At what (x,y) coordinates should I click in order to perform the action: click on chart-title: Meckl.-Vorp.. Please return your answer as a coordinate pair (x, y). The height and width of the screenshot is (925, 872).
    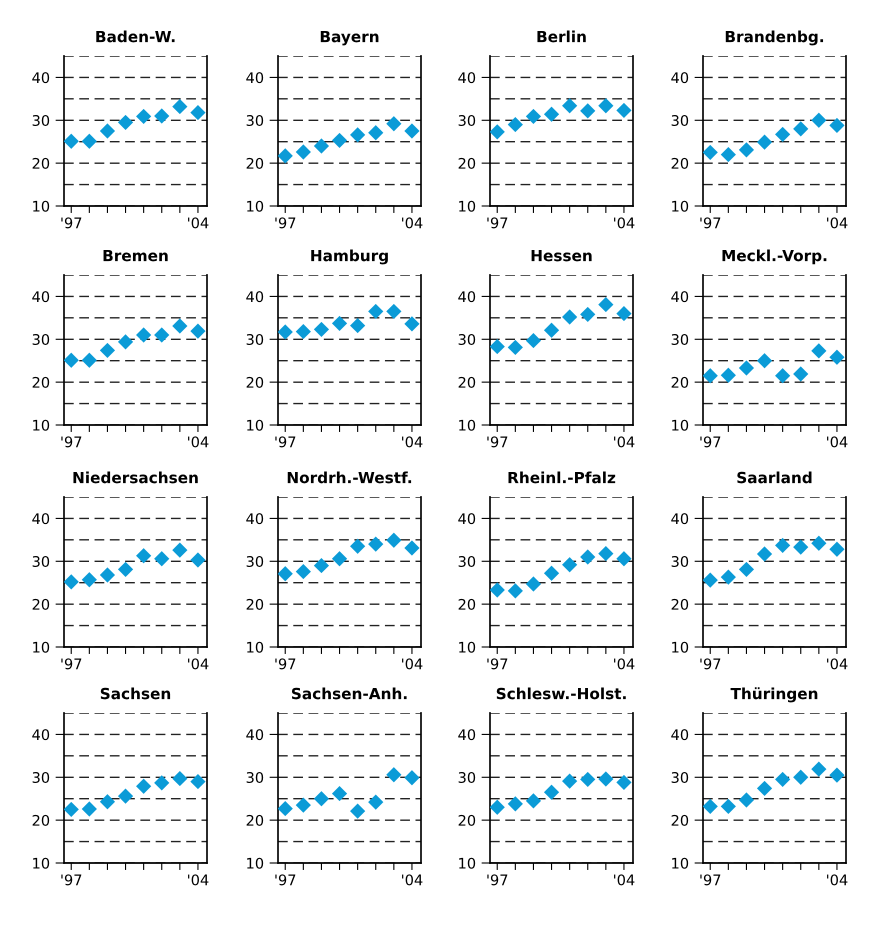
    Looking at the image, I should click on (774, 257).